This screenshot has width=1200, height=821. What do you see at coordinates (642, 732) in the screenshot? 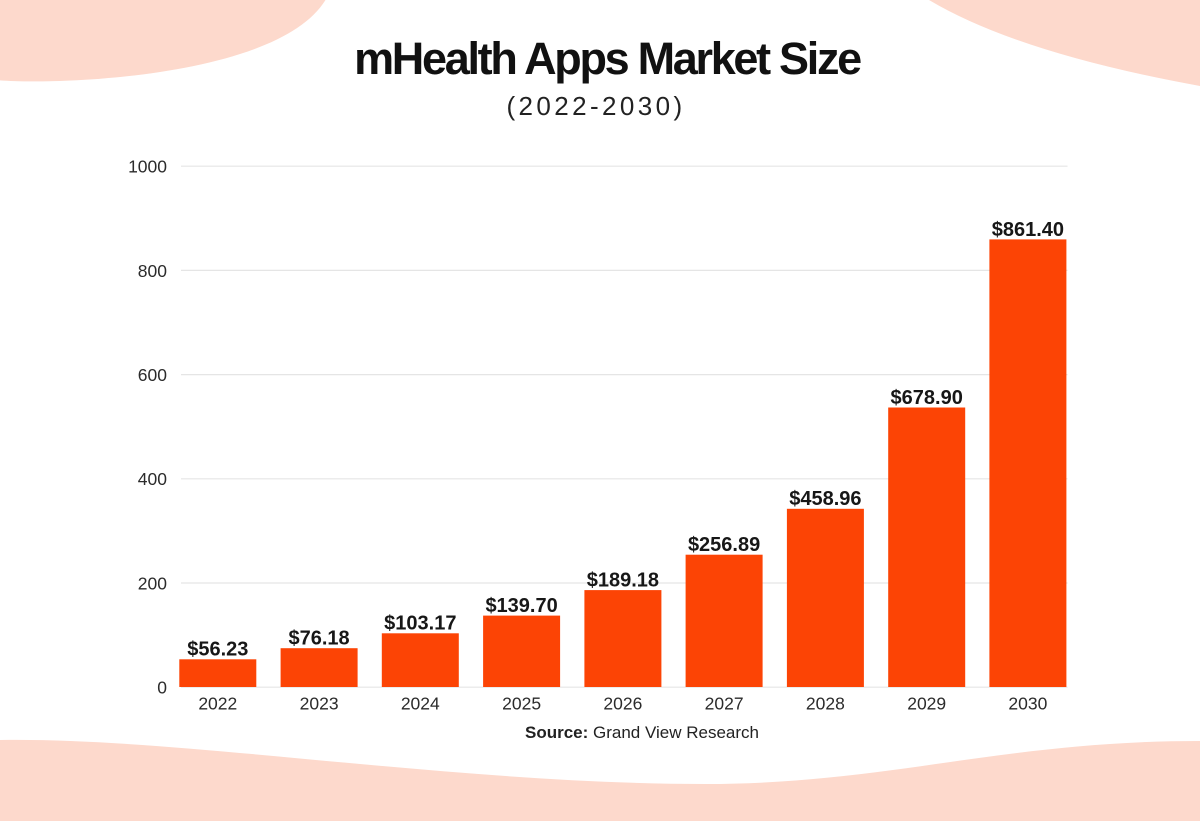
I see `svg-text: Source: Grand View Research` at bounding box center [642, 732].